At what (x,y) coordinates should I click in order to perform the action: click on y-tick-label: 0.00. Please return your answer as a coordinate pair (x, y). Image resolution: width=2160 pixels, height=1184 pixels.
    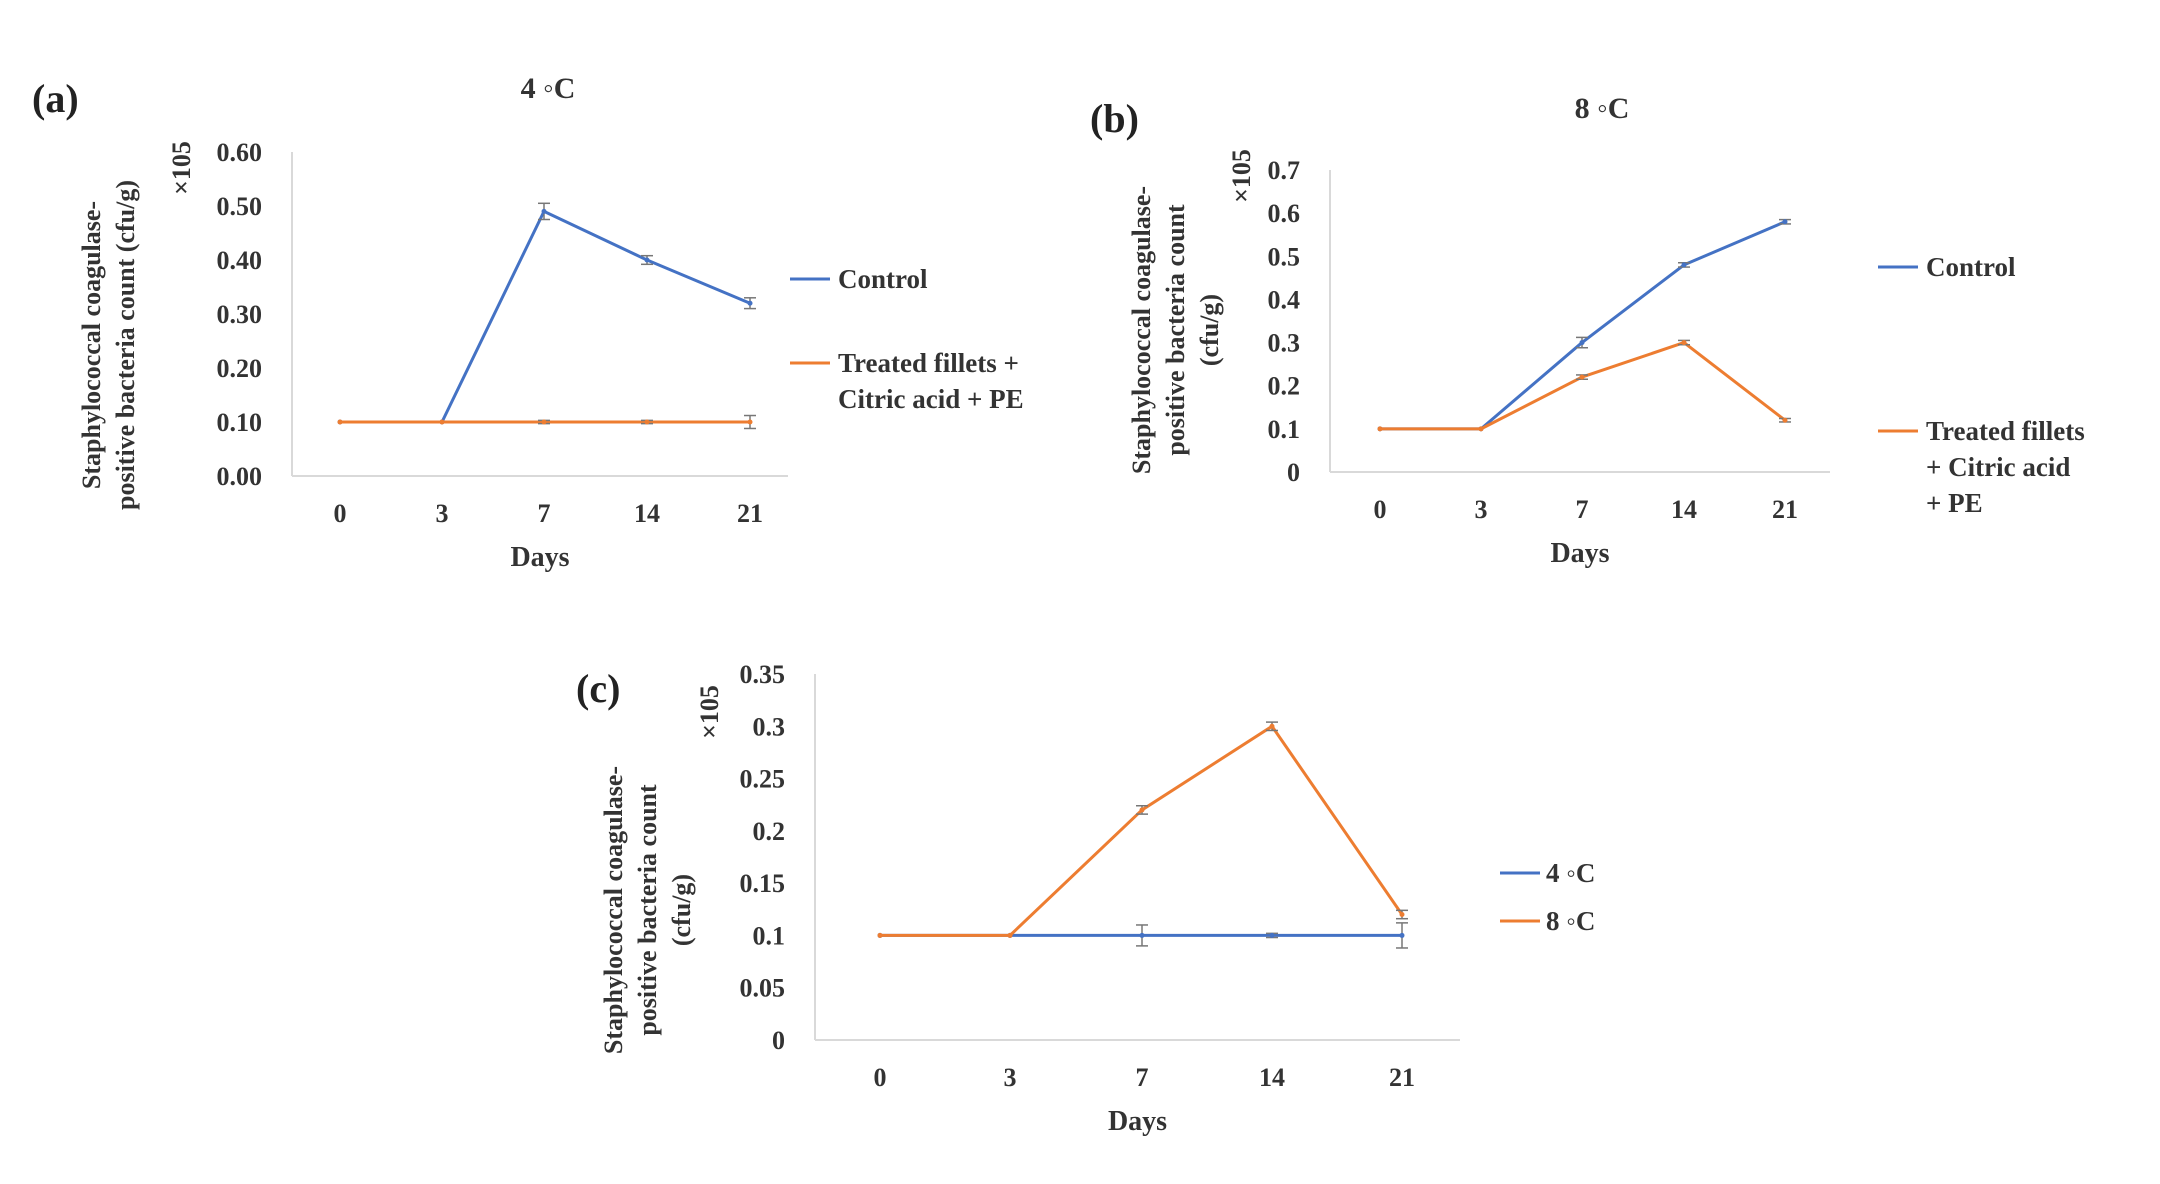
    Looking at the image, I should click on (240, 476).